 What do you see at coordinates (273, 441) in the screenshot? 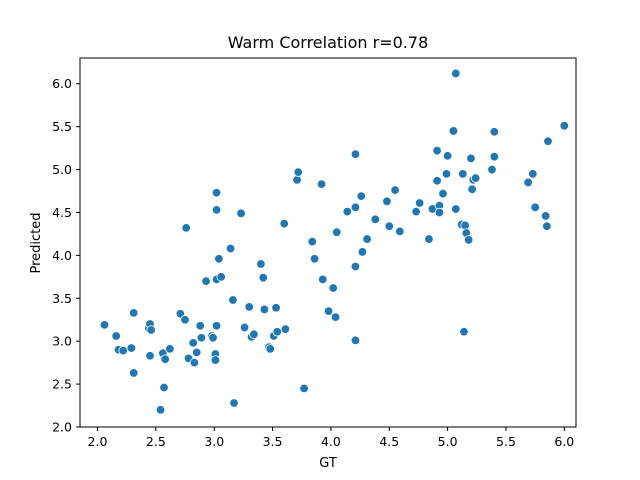
I see `x-tick-label: 3.5` at bounding box center [273, 441].